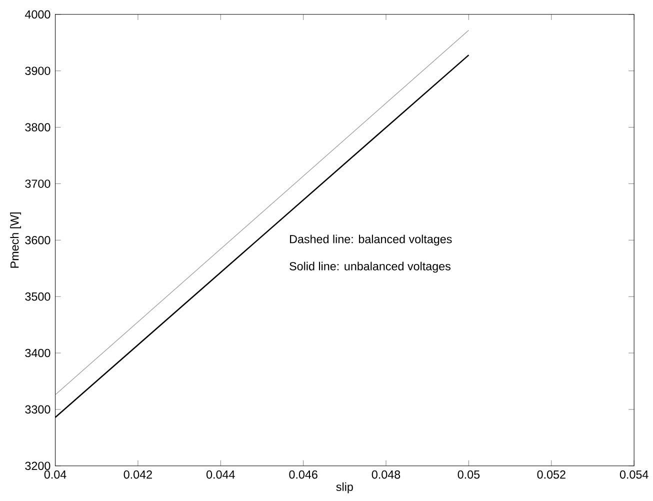 The image size is (653, 501). What do you see at coordinates (371, 240) in the screenshot?
I see `annotation: Dashed line: balanced voltages` at bounding box center [371, 240].